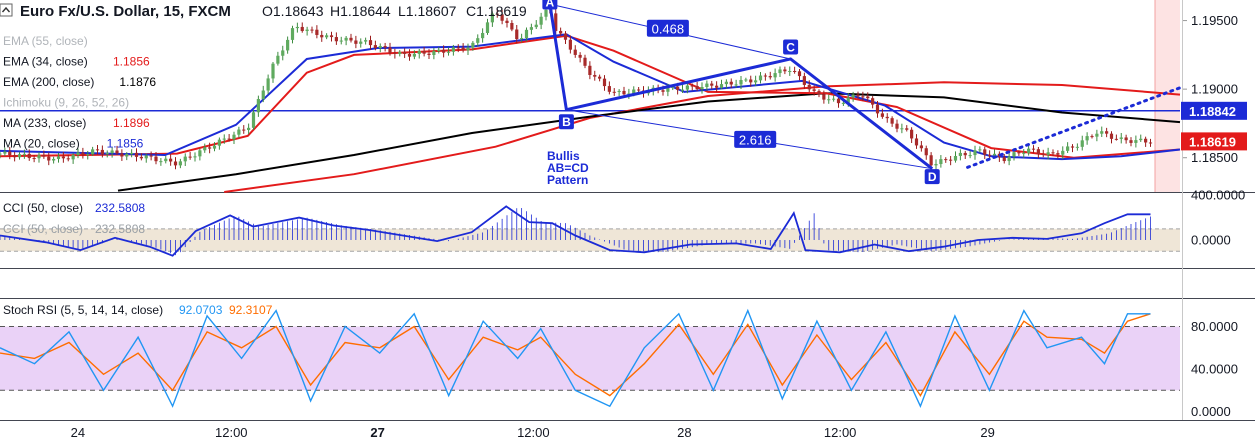 This screenshot has height=441, width=1255. I want to click on price-badge-1: 1.18619, so click(1212, 141).